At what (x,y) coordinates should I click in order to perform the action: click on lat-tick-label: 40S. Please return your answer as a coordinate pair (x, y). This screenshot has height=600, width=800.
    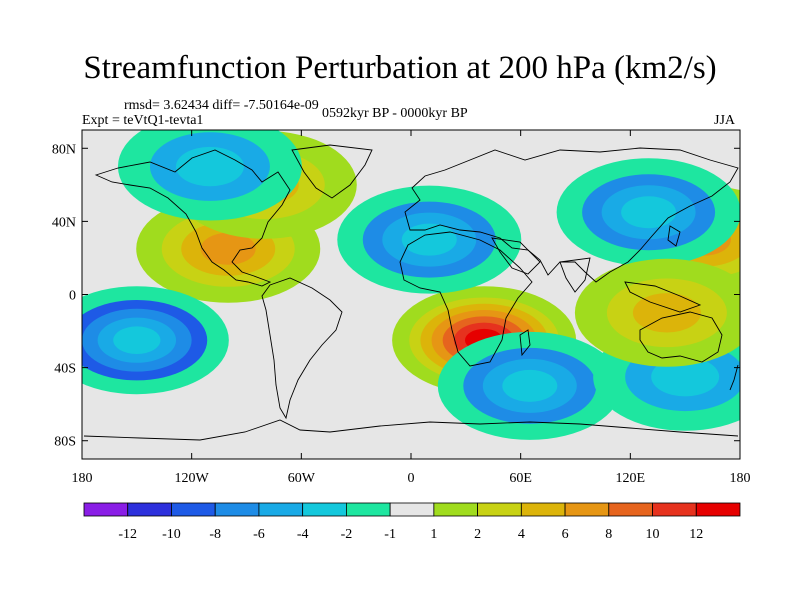
    Looking at the image, I should click on (65, 369).